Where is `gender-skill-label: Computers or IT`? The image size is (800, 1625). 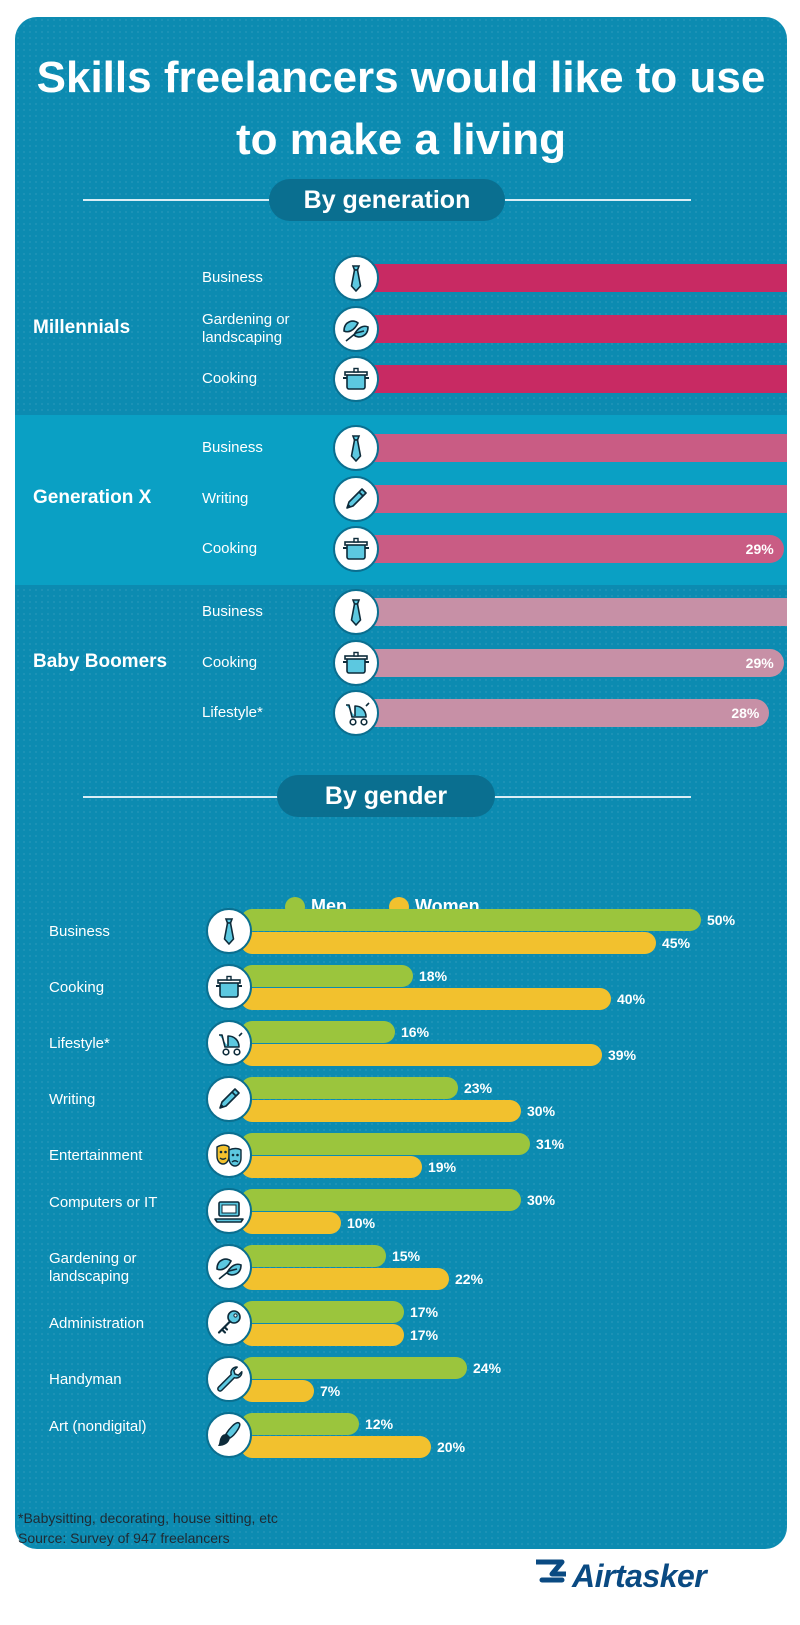 gender-skill-label: Computers or IT is located at coordinates (103, 1202).